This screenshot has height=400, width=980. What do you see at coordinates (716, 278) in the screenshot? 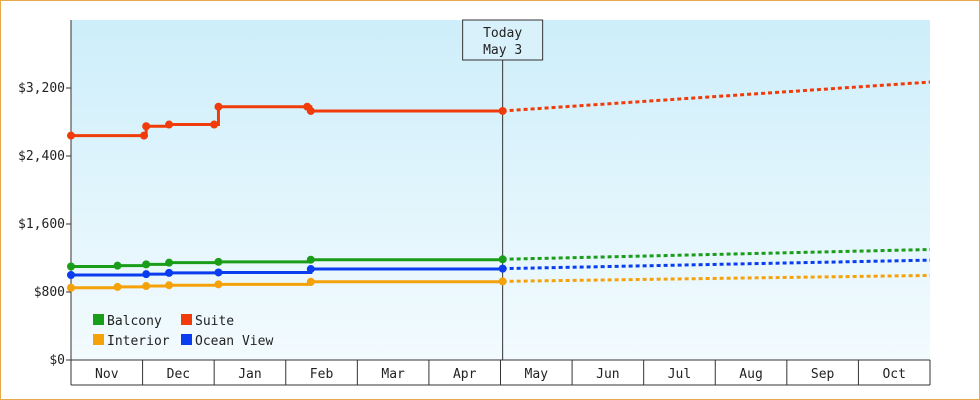
I see `forecast-line-interior` at bounding box center [716, 278].